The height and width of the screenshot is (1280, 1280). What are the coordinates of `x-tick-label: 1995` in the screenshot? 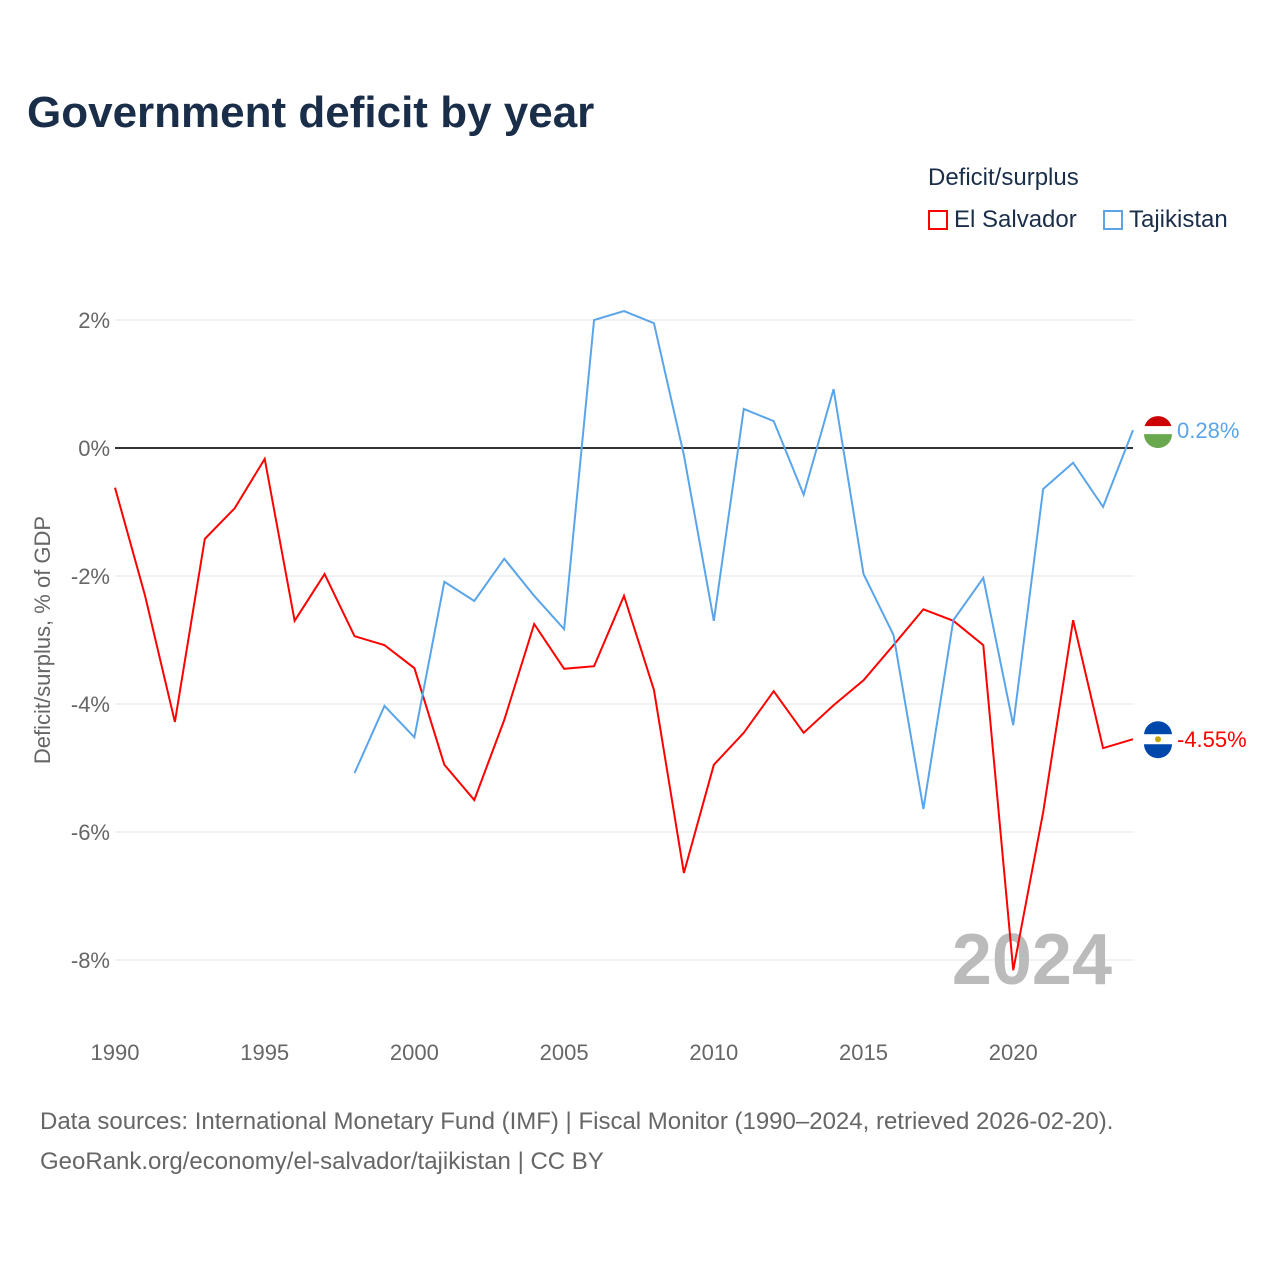 It's located at (264, 1052).